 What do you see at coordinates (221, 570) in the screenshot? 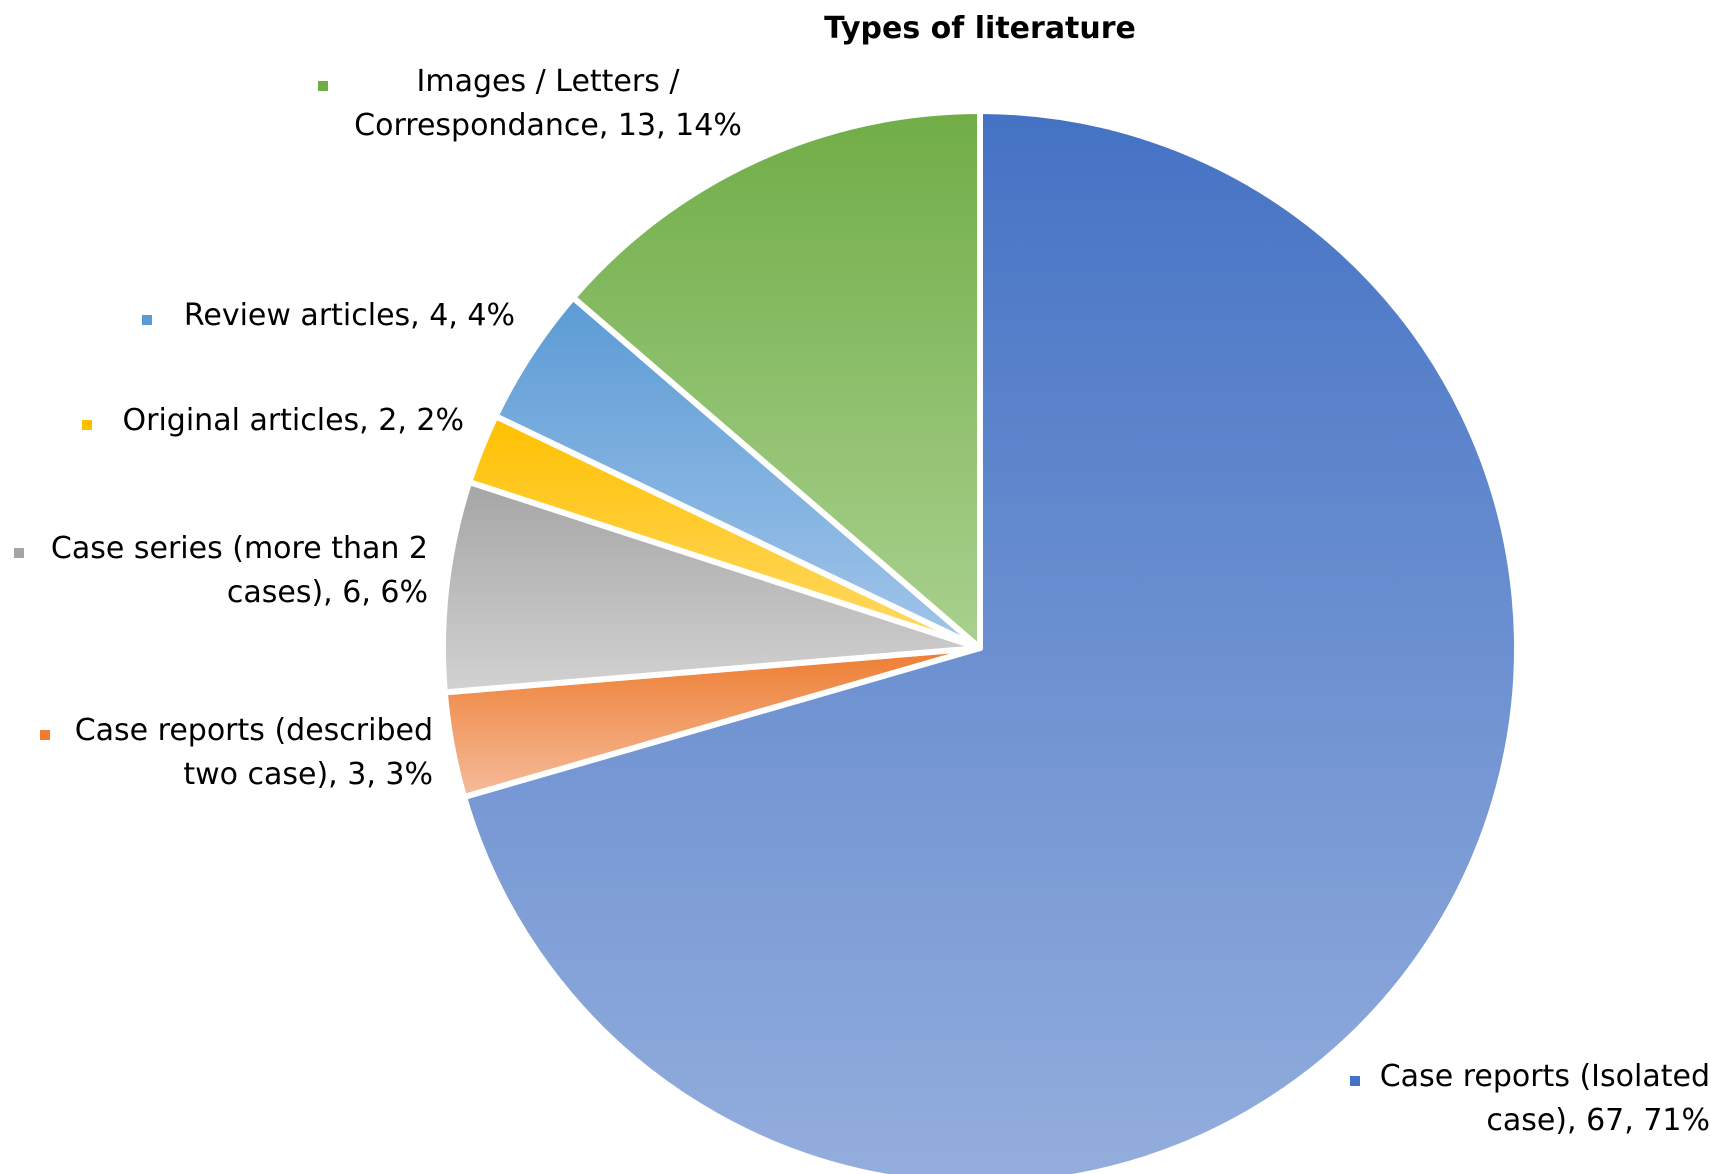
I see `data-label-case-series-more-than-2-cases: Case series (more than 2 cases), 6, 6%` at bounding box center [221, 570].